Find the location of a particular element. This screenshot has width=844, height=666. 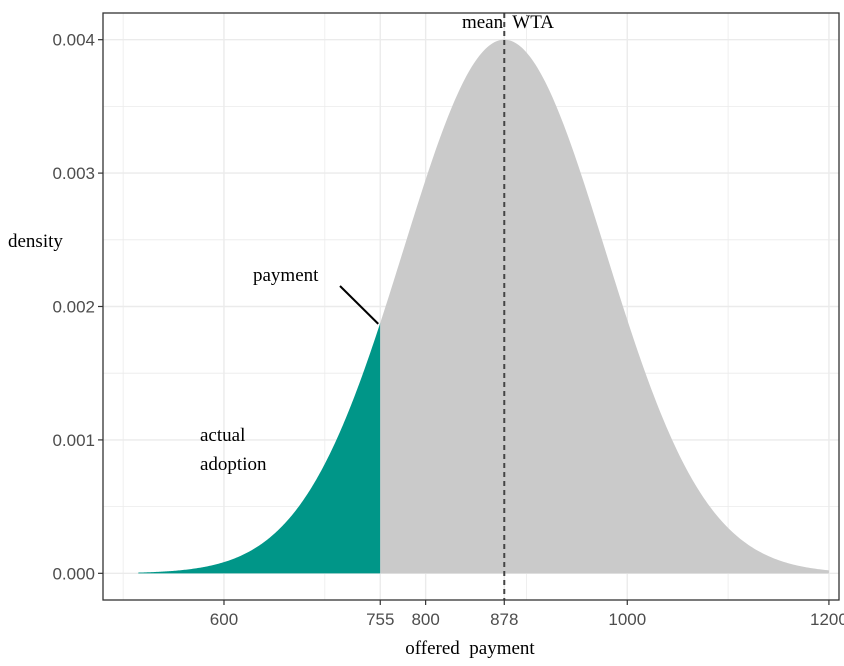

payment-pointer-line is located at coordinates (359, 305).